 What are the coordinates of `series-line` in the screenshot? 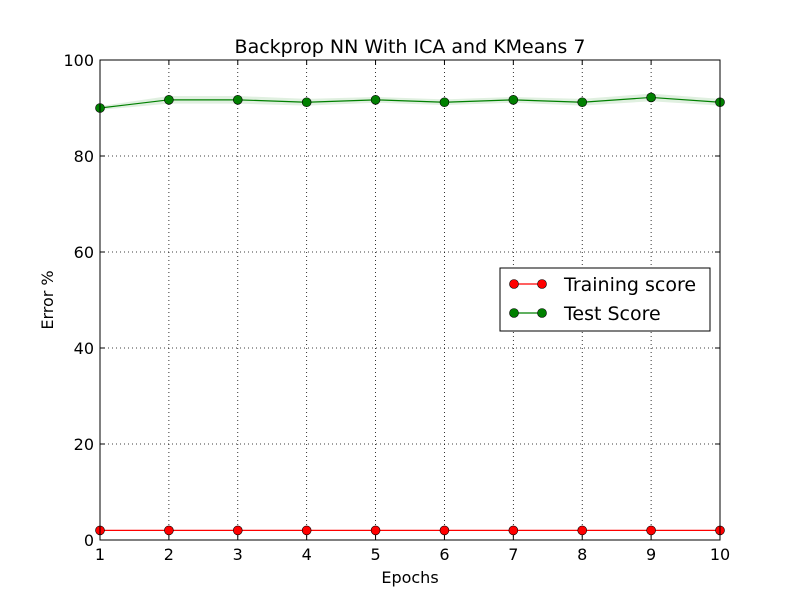 It's located at (410, 102).